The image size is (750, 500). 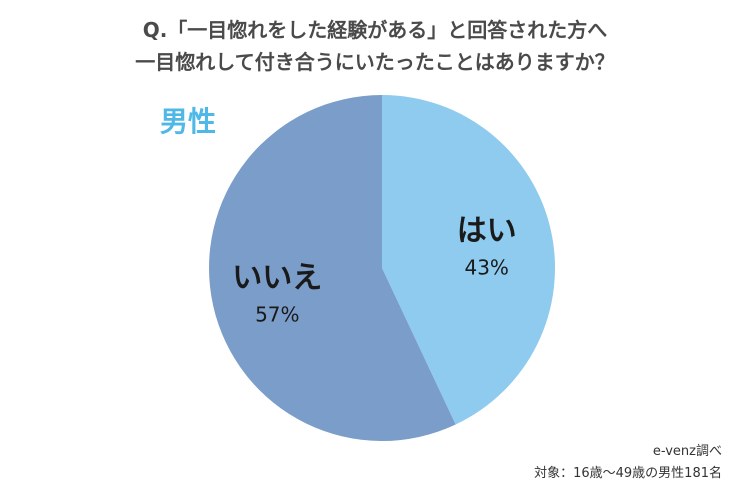 I want to click on slice-value-no: 57%, so click(x=277, y=314).